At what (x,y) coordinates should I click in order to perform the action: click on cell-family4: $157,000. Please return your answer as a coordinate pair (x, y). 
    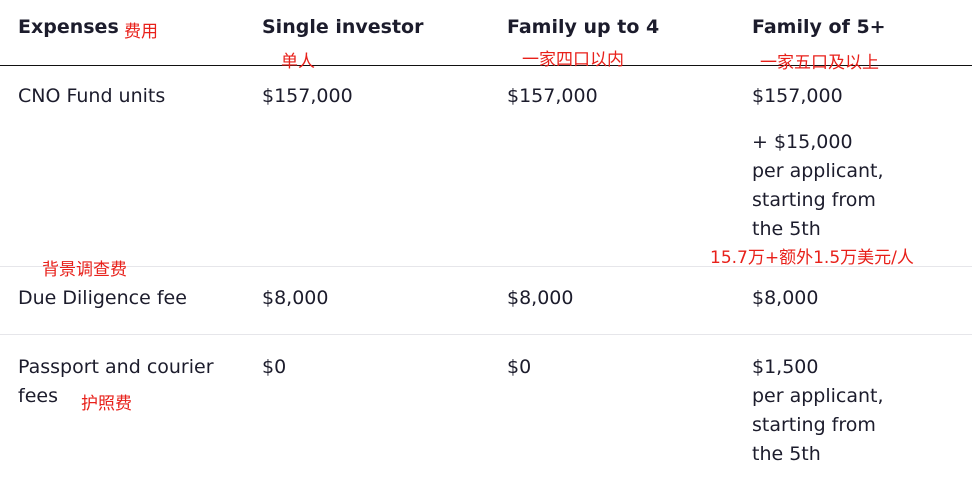
    Looking at the image, I should click on (552, 96).